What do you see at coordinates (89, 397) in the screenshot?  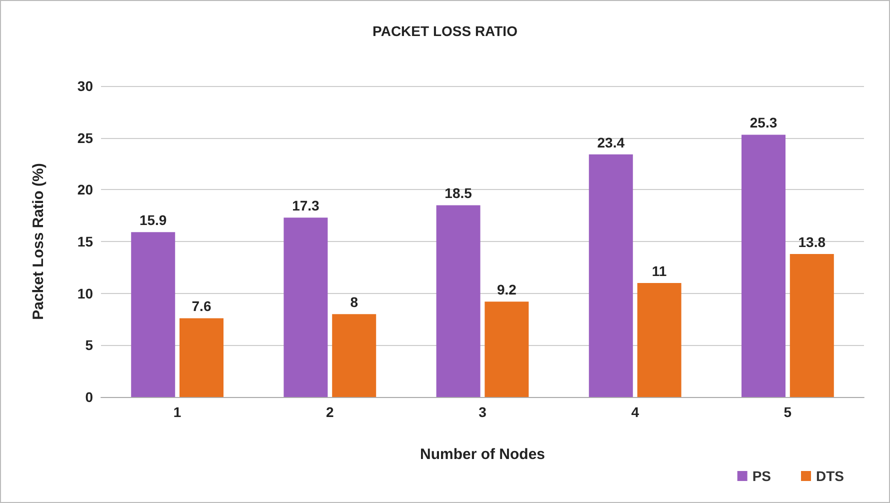 I see `y-tick-label: 0` at bounding box center [89, 397].